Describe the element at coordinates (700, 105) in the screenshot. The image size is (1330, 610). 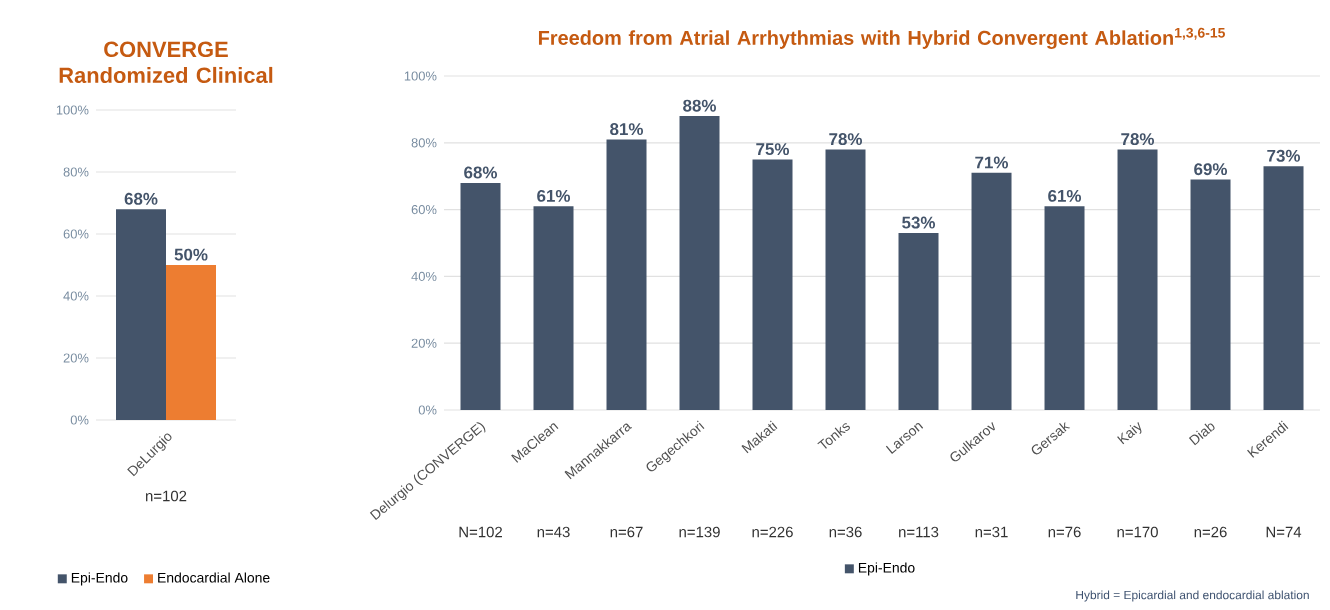
I see `data-label: 88%` at that location.